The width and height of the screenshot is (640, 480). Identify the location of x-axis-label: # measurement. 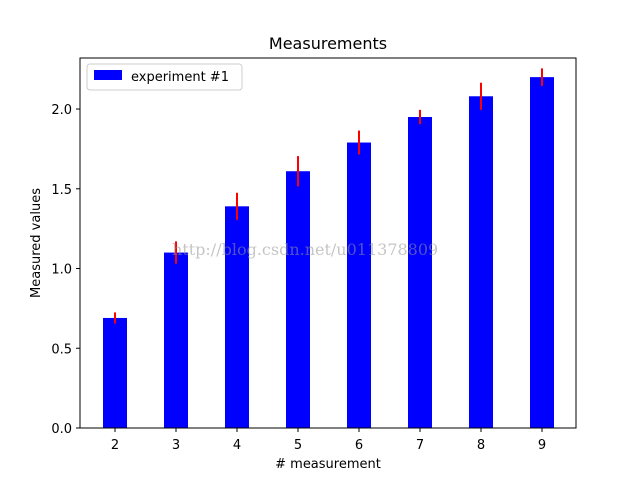
(328, 464).